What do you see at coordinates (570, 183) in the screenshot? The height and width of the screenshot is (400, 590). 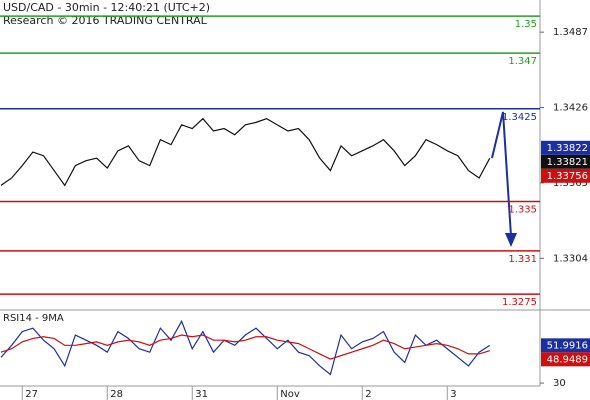 I see `y-tick-label: 1.3365` at bounding box center [570, 183].